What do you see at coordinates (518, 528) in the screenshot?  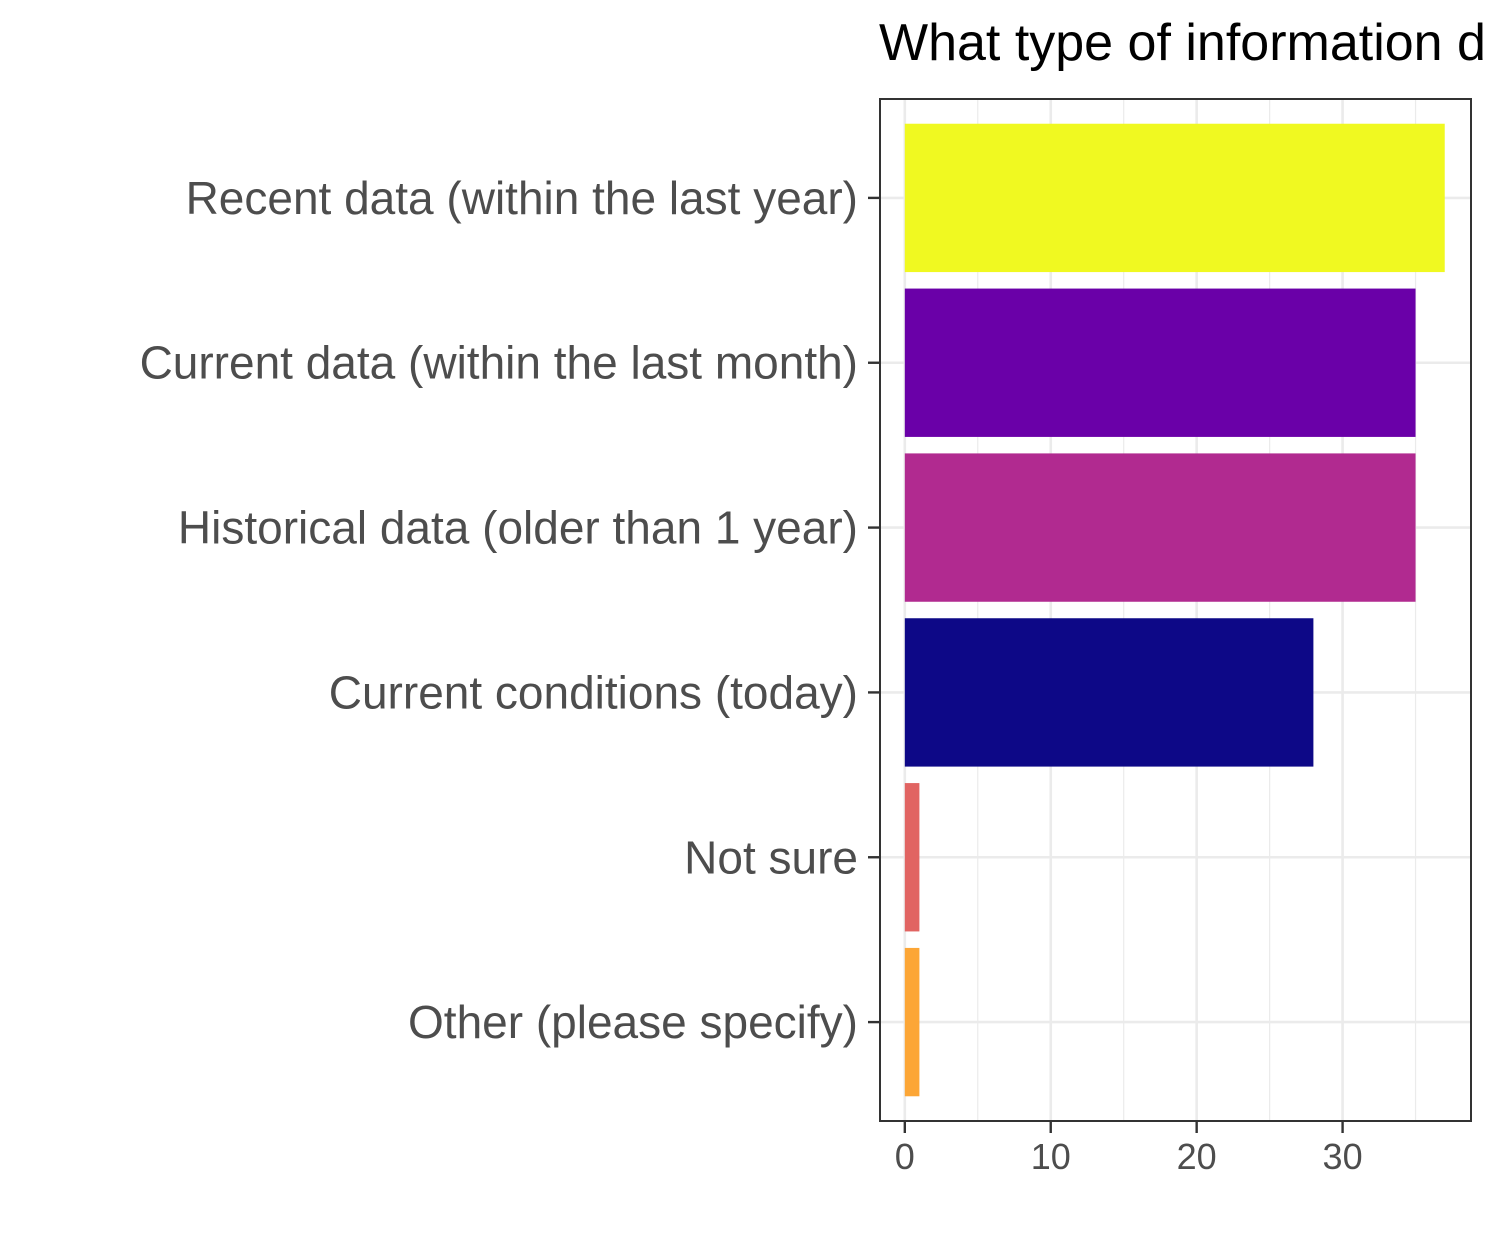 I see `y-tick-label: Historical data (older than 1 year)` at bounding box center [518, 528].